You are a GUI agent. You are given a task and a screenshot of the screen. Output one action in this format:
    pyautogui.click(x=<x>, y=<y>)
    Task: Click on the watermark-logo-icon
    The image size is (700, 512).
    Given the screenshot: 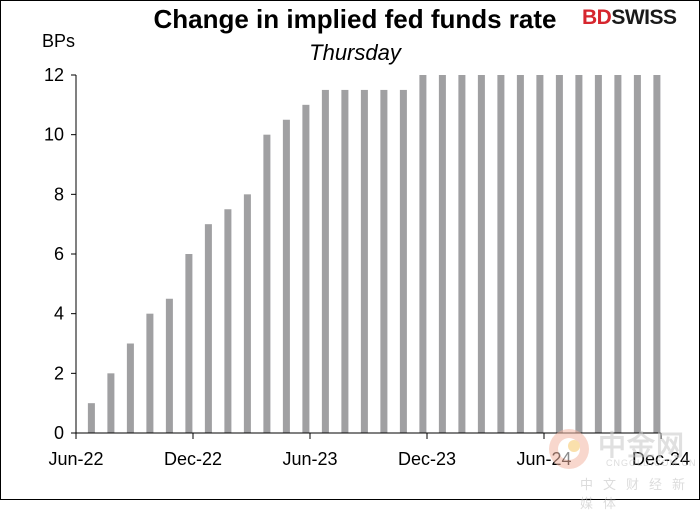 What is the action you would take?
    pyautogui.click(x=569, y=449)
    